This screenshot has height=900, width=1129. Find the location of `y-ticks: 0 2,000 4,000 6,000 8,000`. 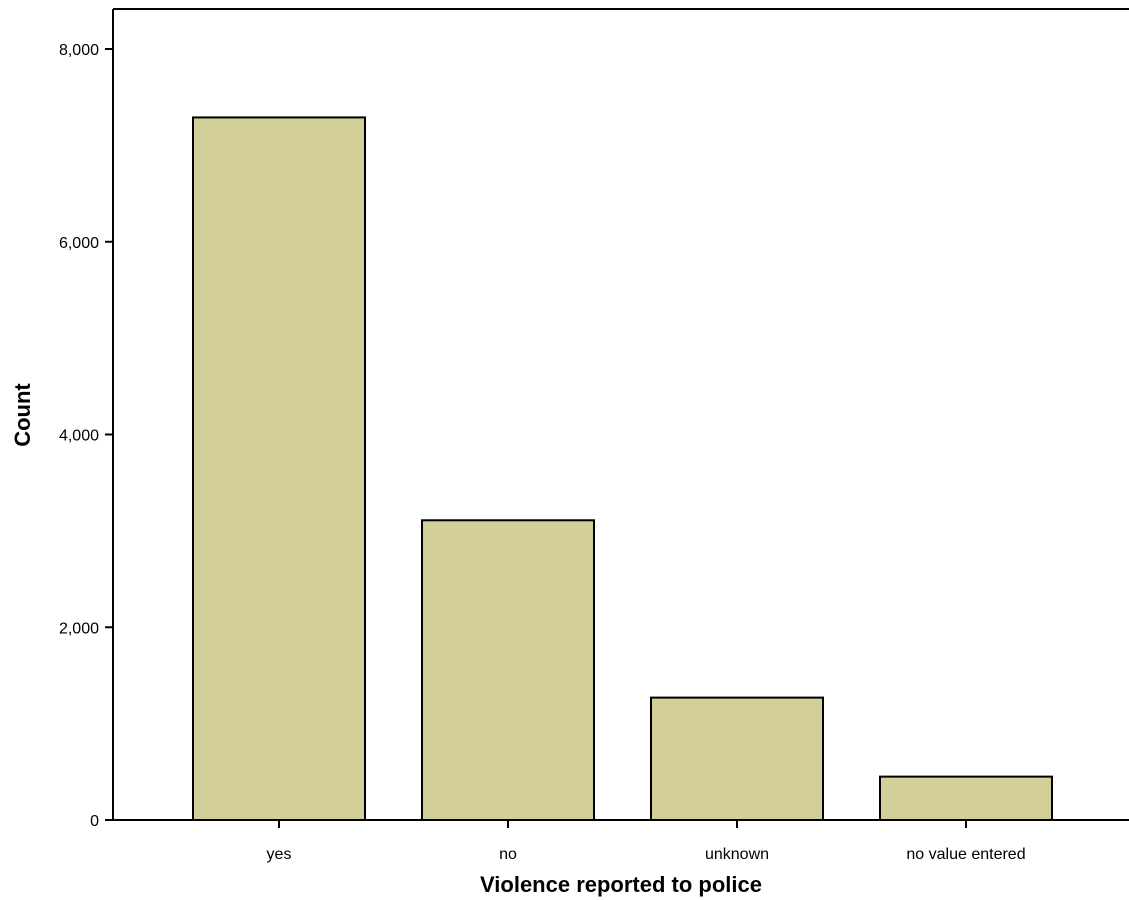

y-ticks: 0 2,000 4,000 6,000 8,000 is located at coordinates (86, 436).